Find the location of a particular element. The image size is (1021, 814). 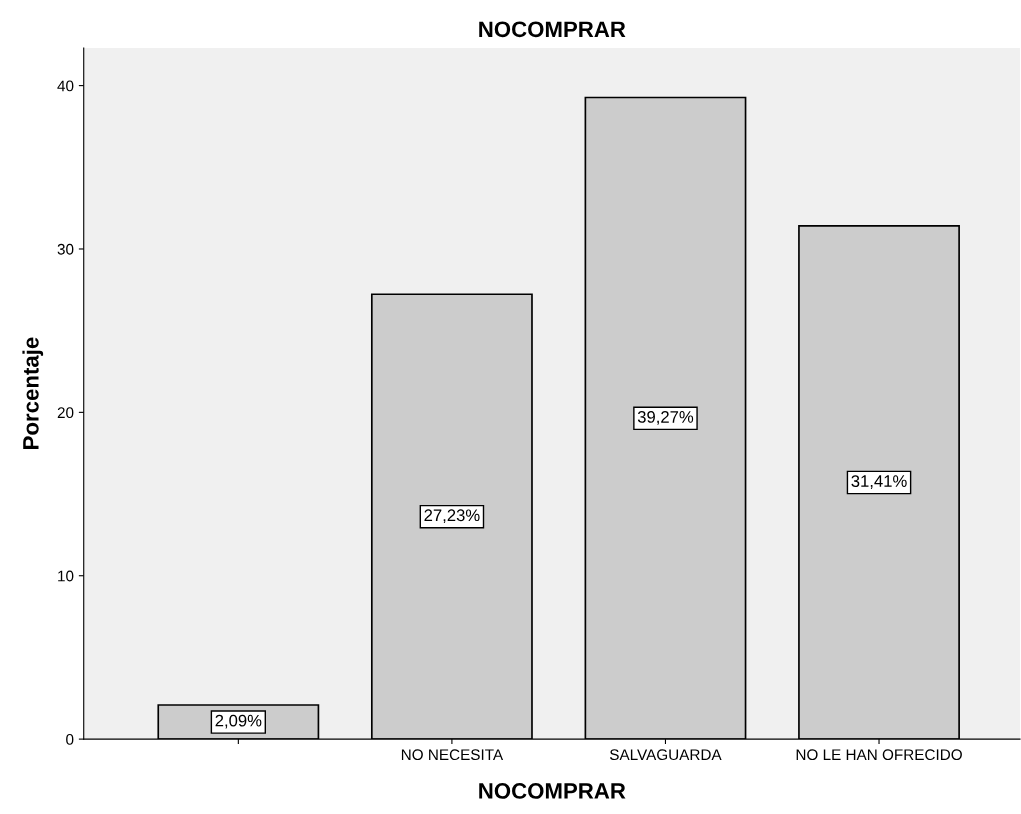

y-tick-label: 30 is located at coordinates (65, 249).